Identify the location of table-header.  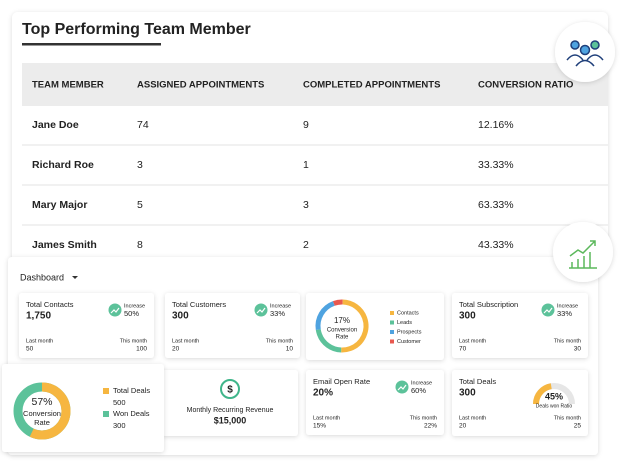
(315, 84).